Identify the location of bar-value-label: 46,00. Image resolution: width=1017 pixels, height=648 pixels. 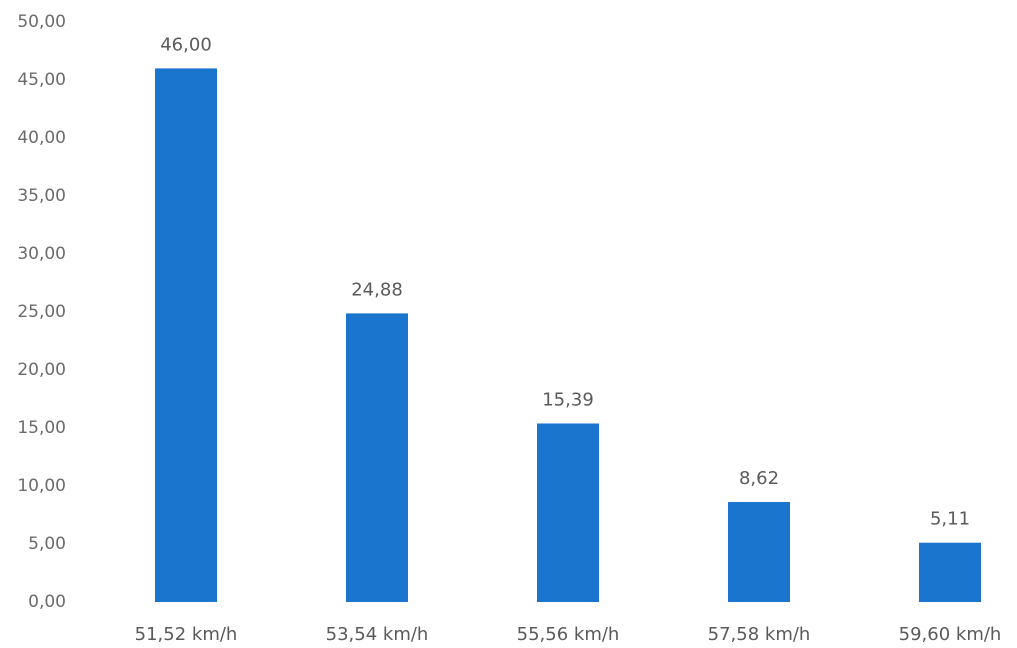
(186, 44).